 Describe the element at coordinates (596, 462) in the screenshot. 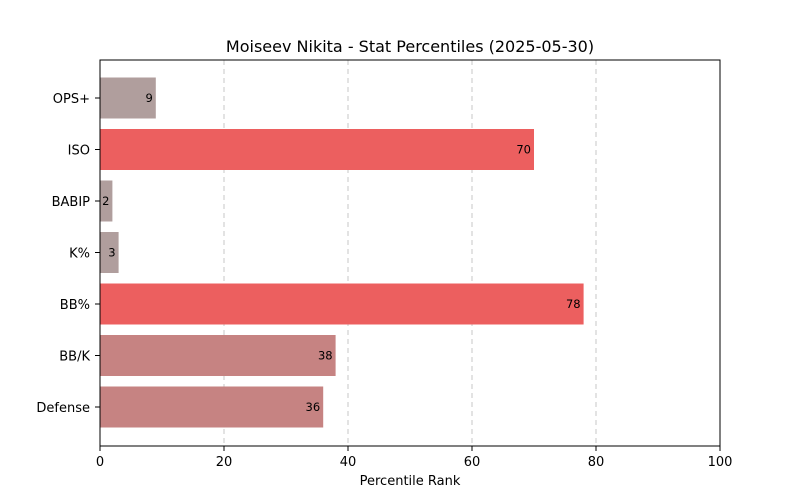

I see `x-tick-label: 80` at that location.